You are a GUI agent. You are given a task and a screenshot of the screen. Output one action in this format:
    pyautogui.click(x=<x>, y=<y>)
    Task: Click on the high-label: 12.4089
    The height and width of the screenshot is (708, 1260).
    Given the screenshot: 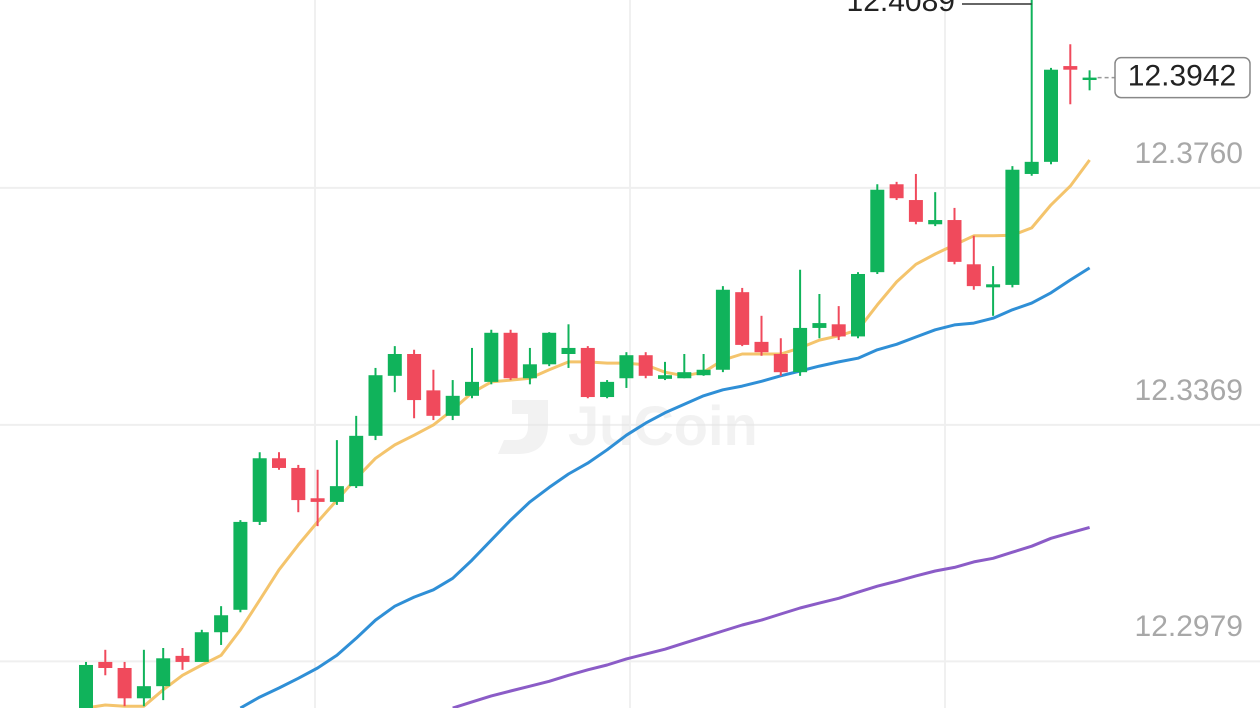 What is the action you would take?
    pyautogui.click(x=901, y=9)
    